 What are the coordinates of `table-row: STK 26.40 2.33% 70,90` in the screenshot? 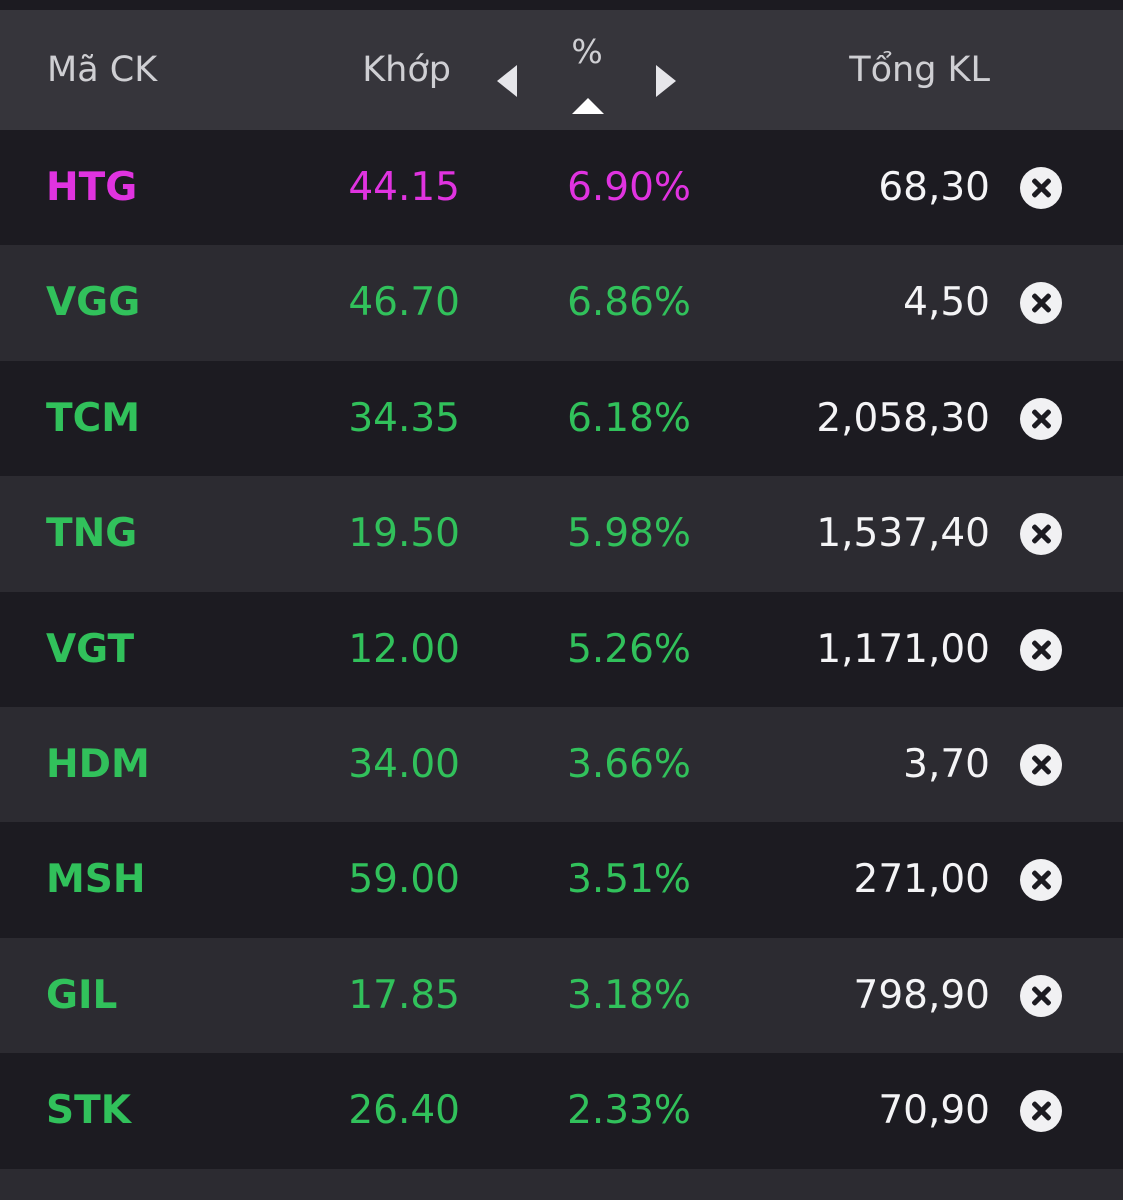 It's located at (561, 1111).